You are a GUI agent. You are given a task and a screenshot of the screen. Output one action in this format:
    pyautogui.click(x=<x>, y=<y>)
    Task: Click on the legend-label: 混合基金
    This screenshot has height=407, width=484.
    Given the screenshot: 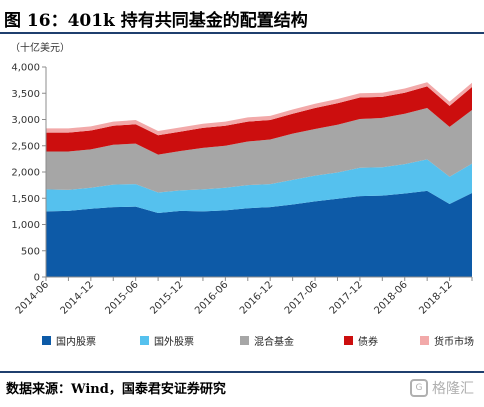 What is the action you would take?
    pyautogui.click(x=274, y=342)
    